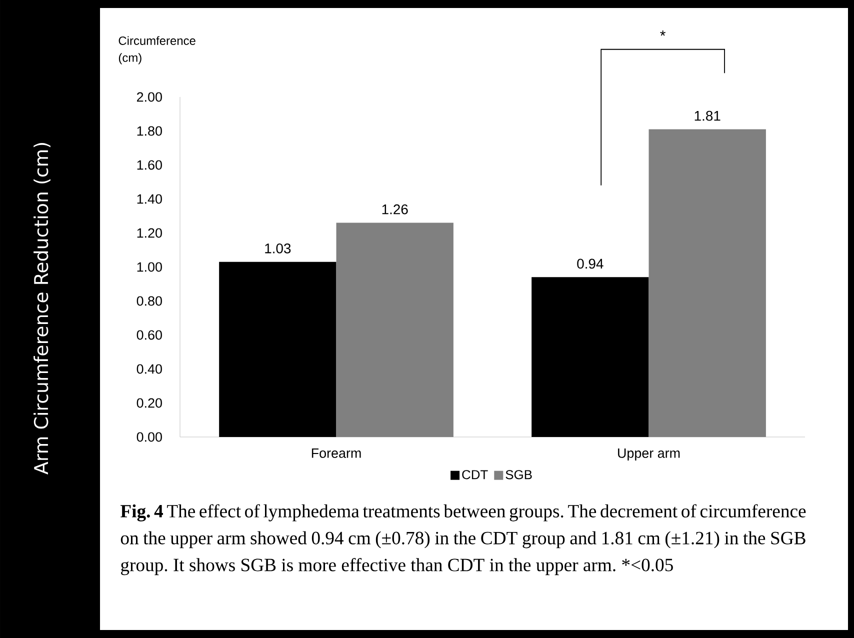 Image resolution: width=854 pixels, height=638 pixels. Describe the element at coordinates (336, 453) in the screenshot. I see `x-tick-label: Forearm` at that location.